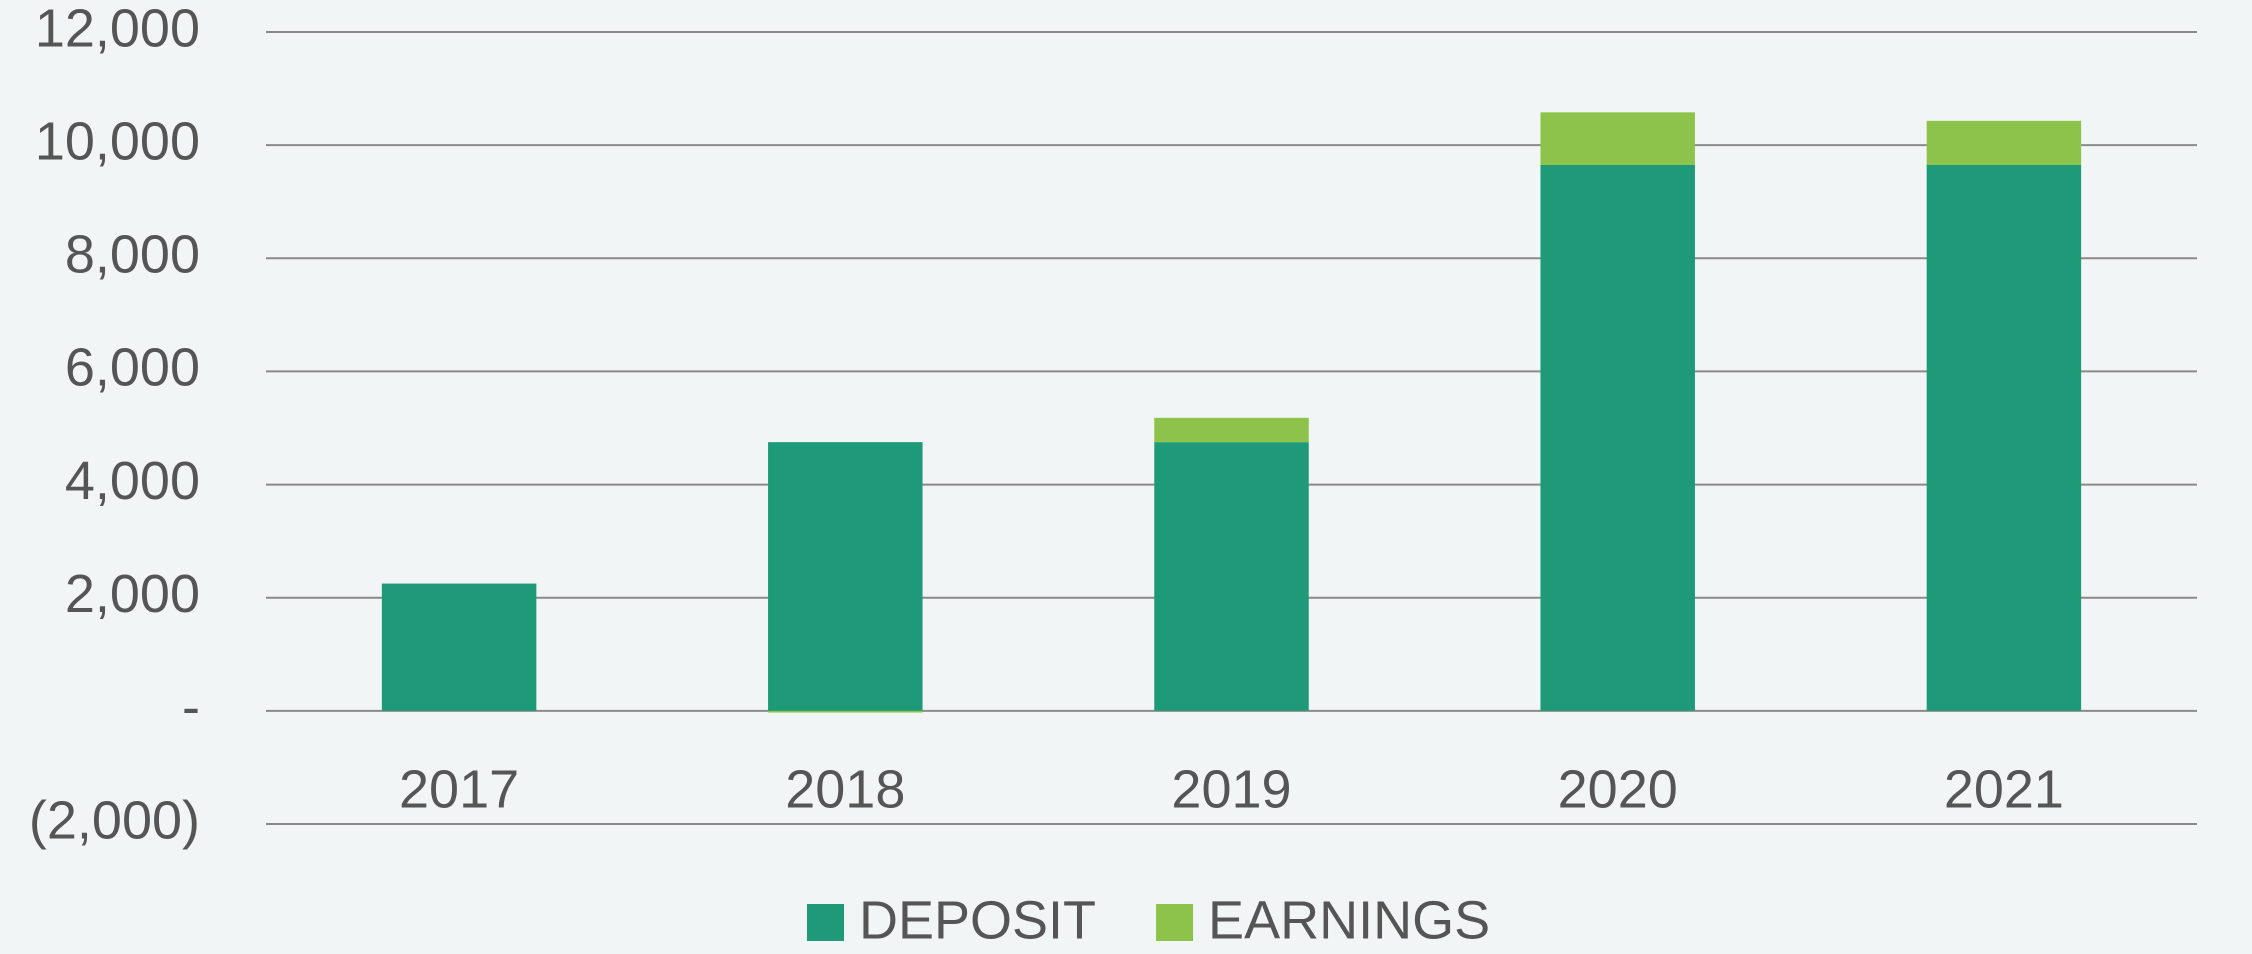 The height and width of the screenshot is (954, 2252). What do you see at coordinates (117, 29) in the screenshot?
I see `y-tick-label: 12,000` at bounding box center [117, 29].